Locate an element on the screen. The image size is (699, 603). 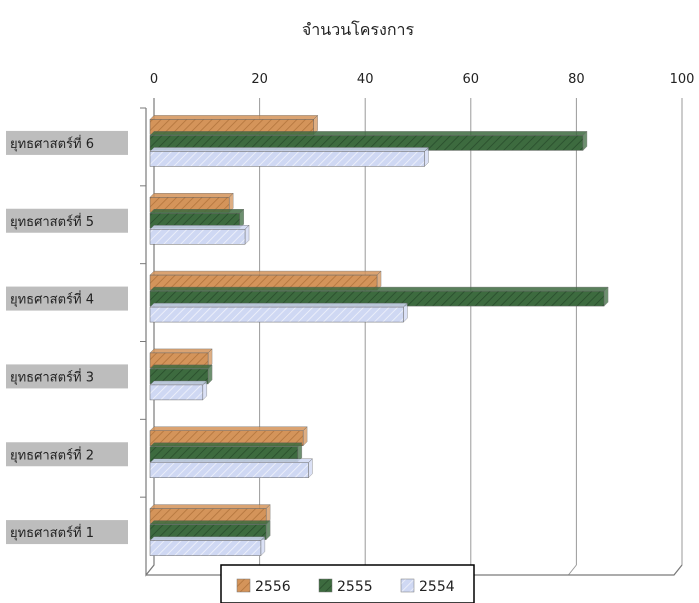
left-wall is located at coordinates (150, 337).